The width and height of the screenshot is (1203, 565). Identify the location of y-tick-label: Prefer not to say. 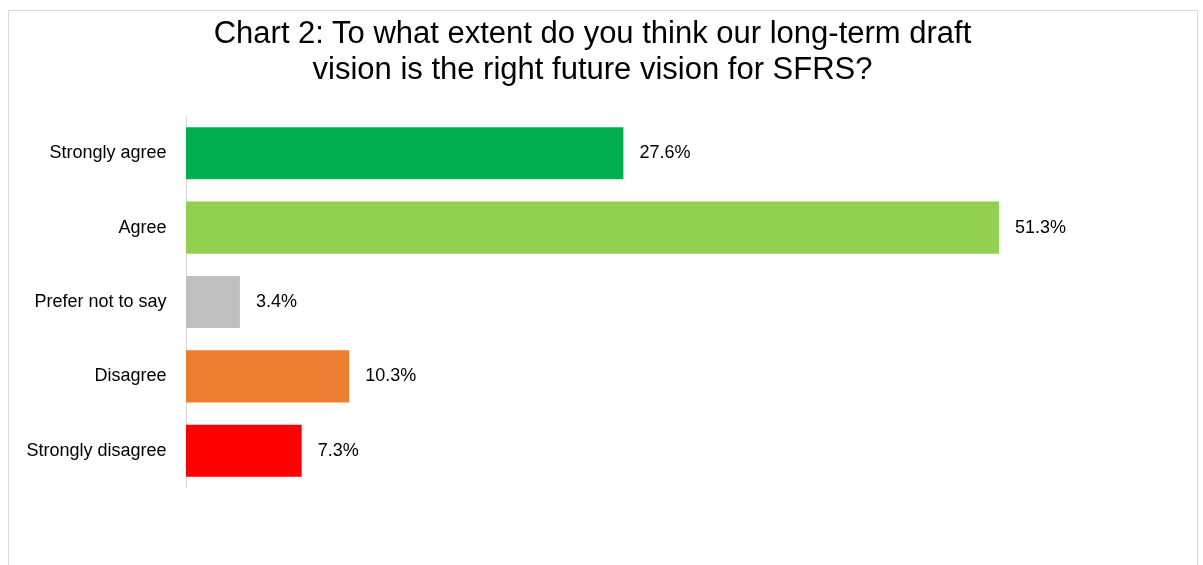
(100, 301).